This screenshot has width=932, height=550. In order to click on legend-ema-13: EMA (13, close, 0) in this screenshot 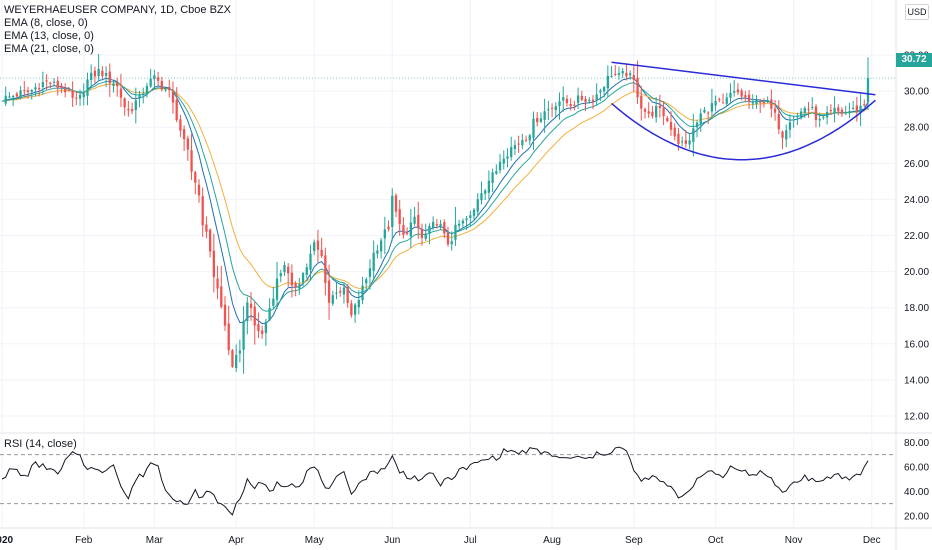, I will do `click(49, 36)`.